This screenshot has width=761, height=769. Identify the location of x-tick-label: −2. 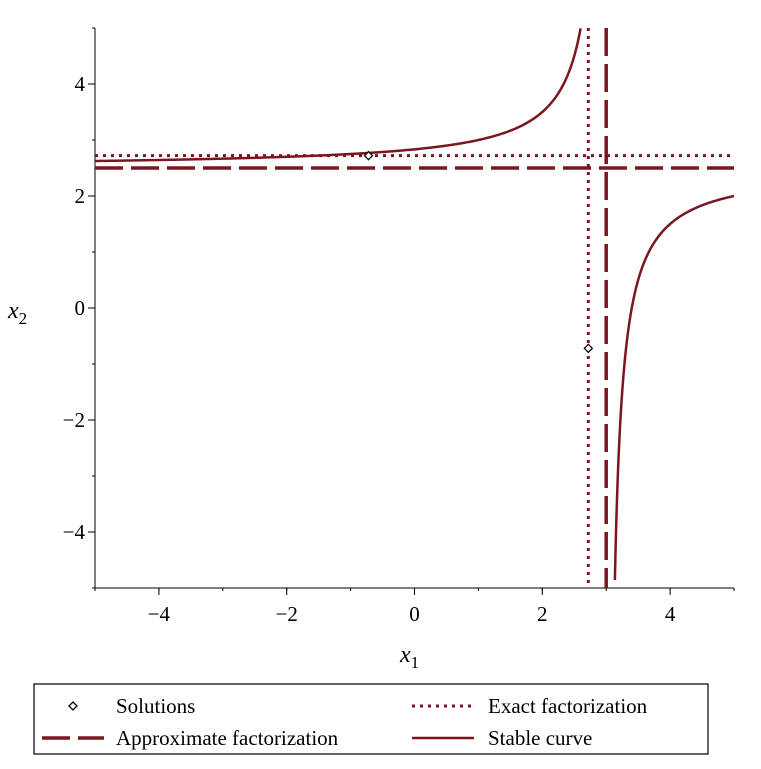
(287, 614).